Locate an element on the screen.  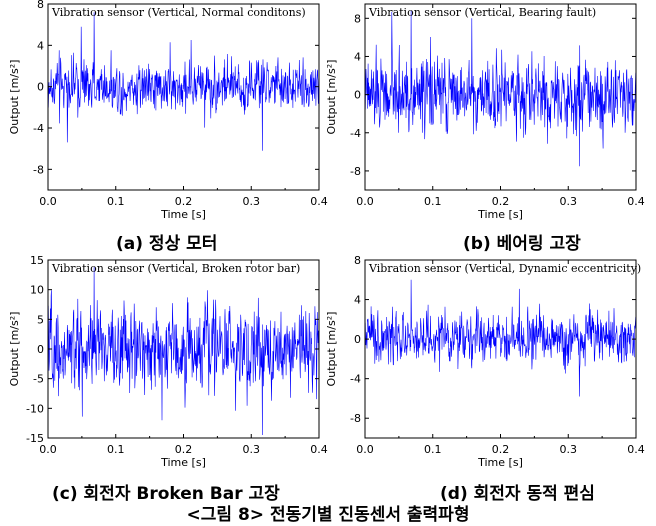
x-tick-label-a: 0.2 is located at coordinates (184, 201).